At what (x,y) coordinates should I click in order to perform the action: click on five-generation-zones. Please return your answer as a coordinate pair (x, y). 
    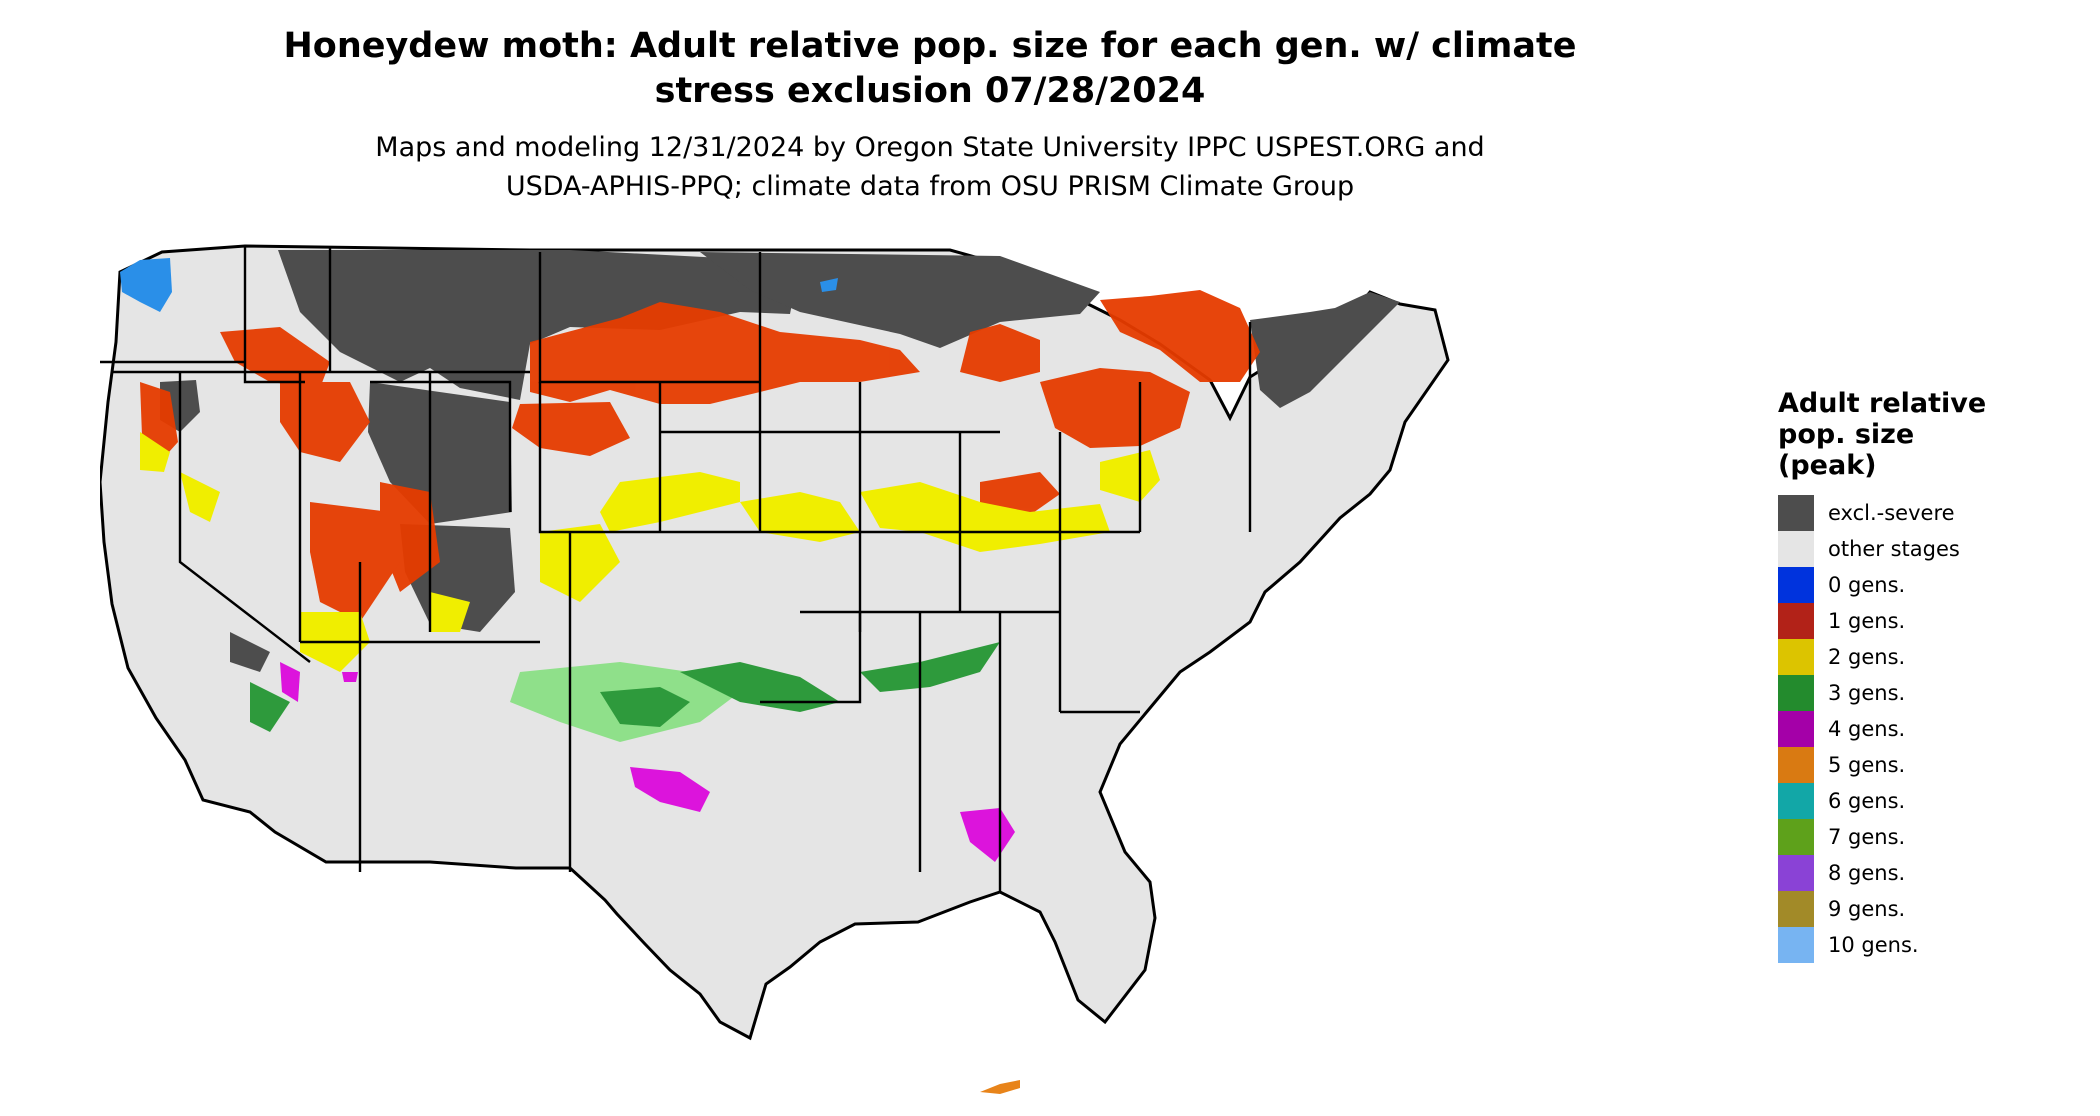
    Looking at the image, I should click on (1000, 1087).